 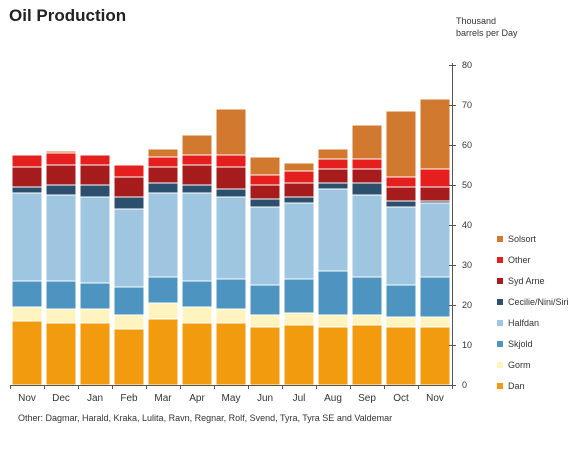 What do you see at coordinates (538, 302) in the screenshot?
I see `legend-label: Cecilie/Nini/Siri` at bounding box center [538, 302].